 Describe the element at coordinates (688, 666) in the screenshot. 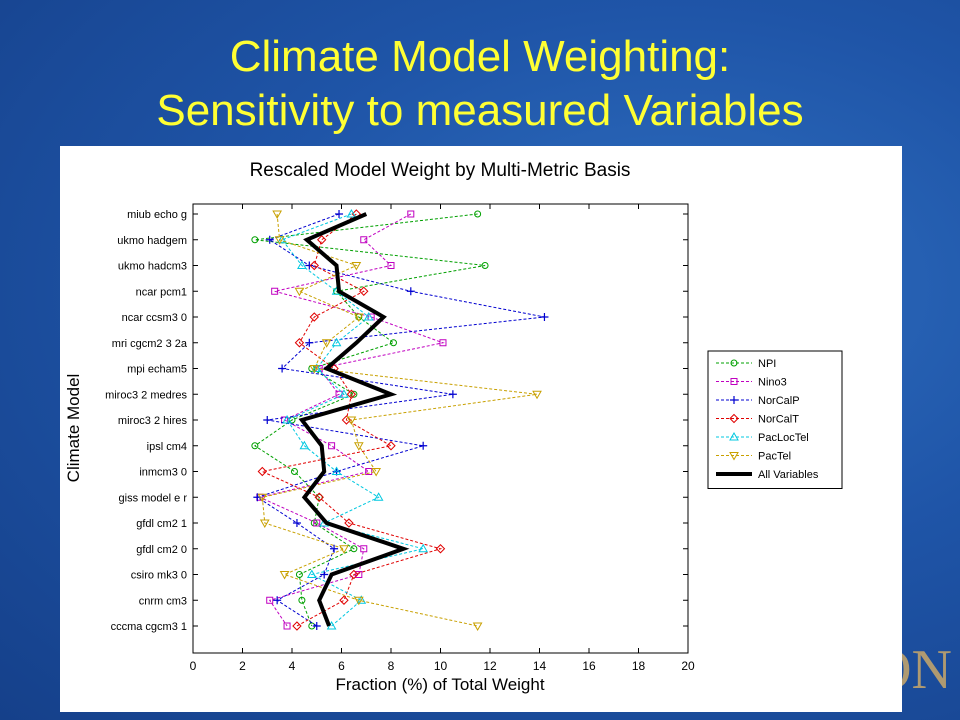

I see `x-tick-label: 20` at that location.